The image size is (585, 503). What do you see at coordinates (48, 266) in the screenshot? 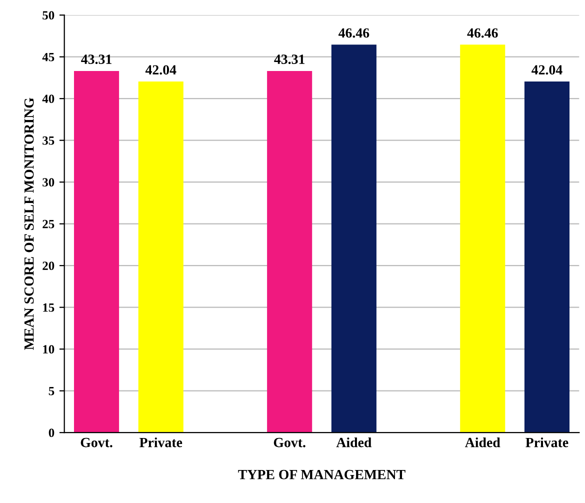
I see `y-tick-label: 20` at bounding box center [48, 266].